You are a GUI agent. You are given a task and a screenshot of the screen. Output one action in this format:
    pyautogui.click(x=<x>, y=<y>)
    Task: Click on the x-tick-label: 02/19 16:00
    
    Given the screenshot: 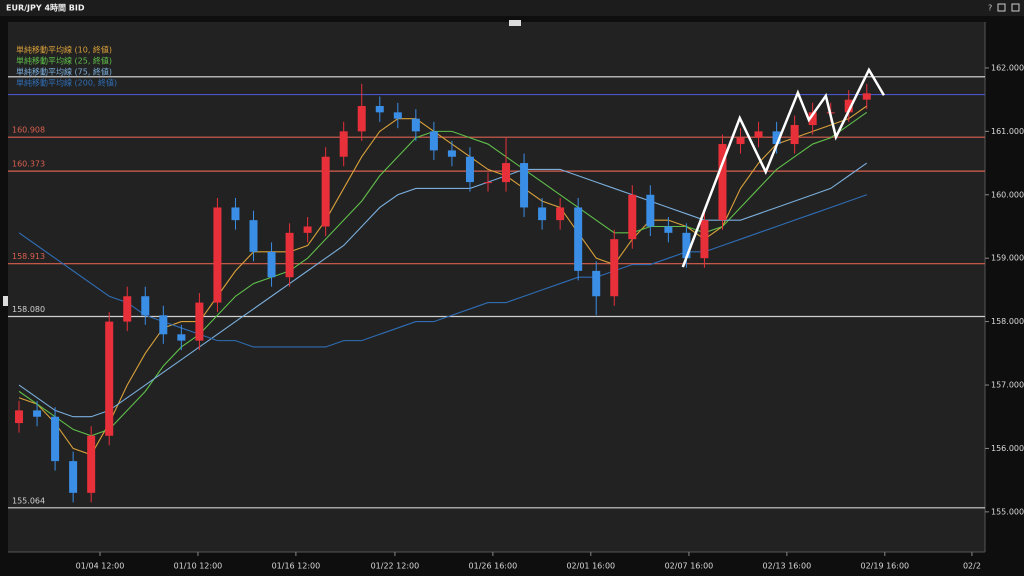 What is the action you would take?
    pyautogui.click(x=884, y=566)
    